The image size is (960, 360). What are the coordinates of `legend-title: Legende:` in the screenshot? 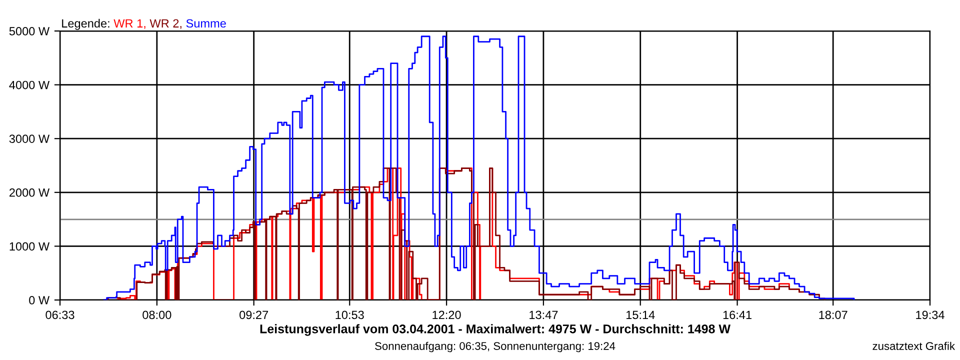 It's located at (86, 24).